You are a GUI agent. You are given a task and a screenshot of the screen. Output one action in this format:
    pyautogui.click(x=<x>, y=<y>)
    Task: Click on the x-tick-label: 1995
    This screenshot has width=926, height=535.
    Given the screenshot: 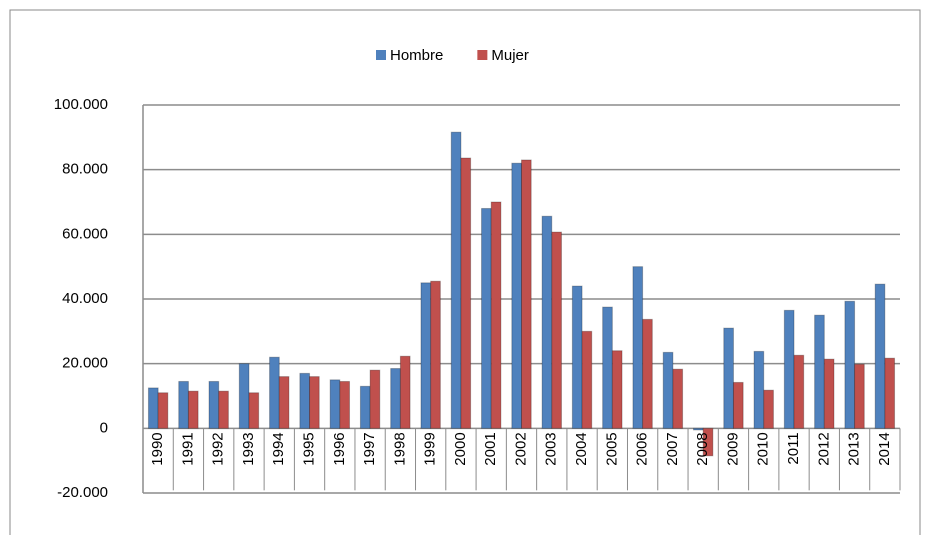 What is the action you would take?
    pyautogui.click(x=309, y=448)
    